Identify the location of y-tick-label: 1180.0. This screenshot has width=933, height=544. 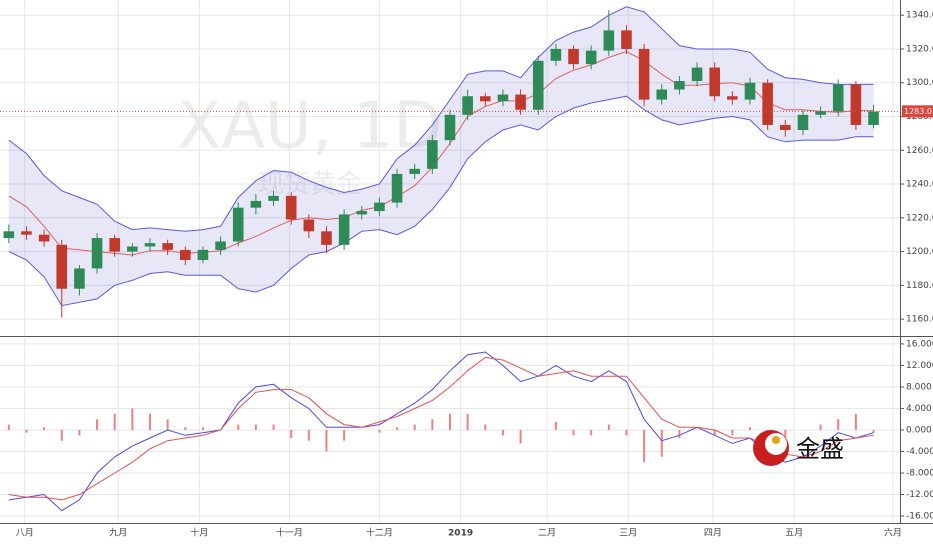
(919, 286).